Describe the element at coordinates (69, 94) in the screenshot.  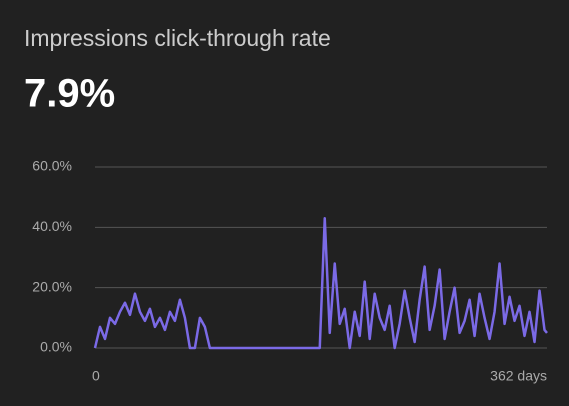
I see `metric-value: 7.9%` at that location.